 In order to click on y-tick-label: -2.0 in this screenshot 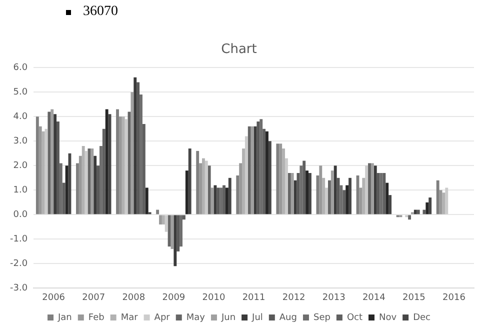, I will do `click(19, 264)`.